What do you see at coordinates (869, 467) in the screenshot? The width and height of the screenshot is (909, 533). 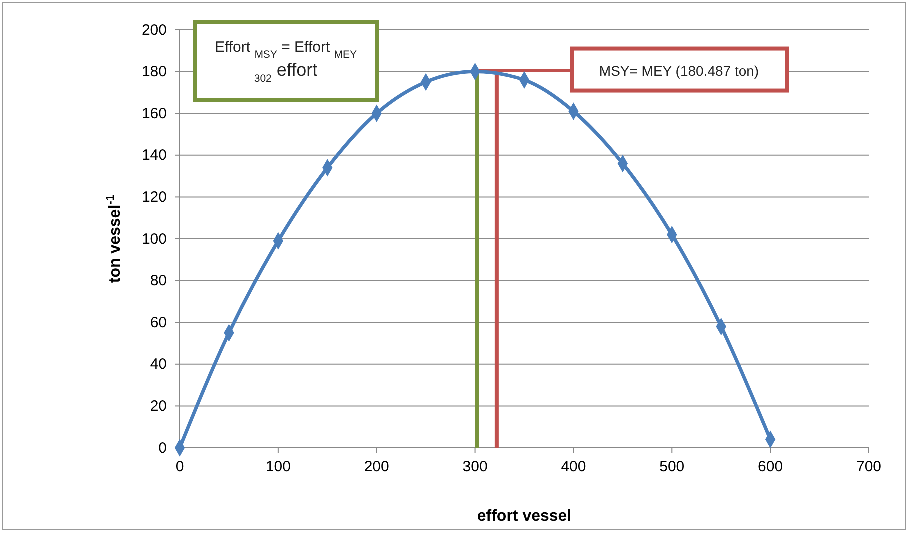 I see `x-tick-label: 700` at bounding box center [869, 467].